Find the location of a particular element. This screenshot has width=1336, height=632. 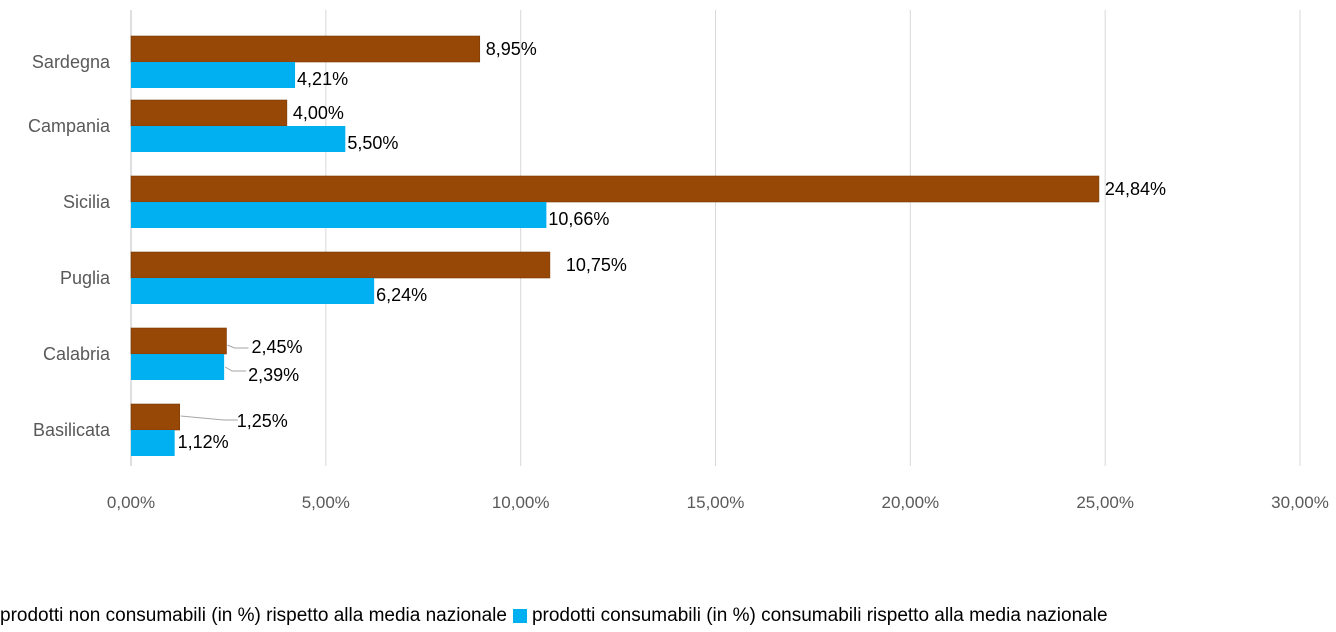

x-tick-label: 10,00% is located at coordinates (521, 502).